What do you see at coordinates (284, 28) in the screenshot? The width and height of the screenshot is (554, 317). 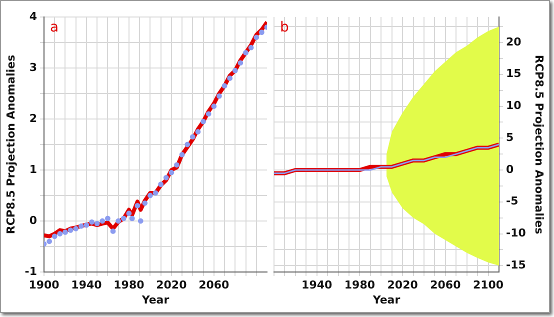 I see `annotation: b` at bounding box center [284, 28].